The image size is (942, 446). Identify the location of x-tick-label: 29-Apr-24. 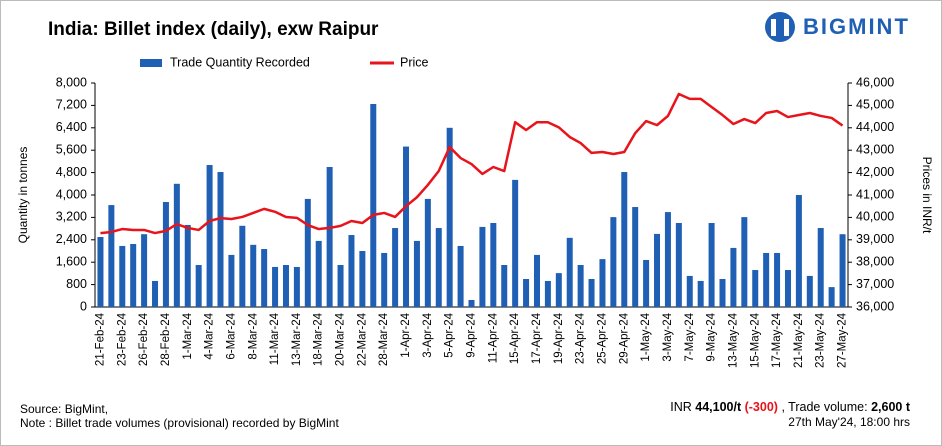
(624, 338).